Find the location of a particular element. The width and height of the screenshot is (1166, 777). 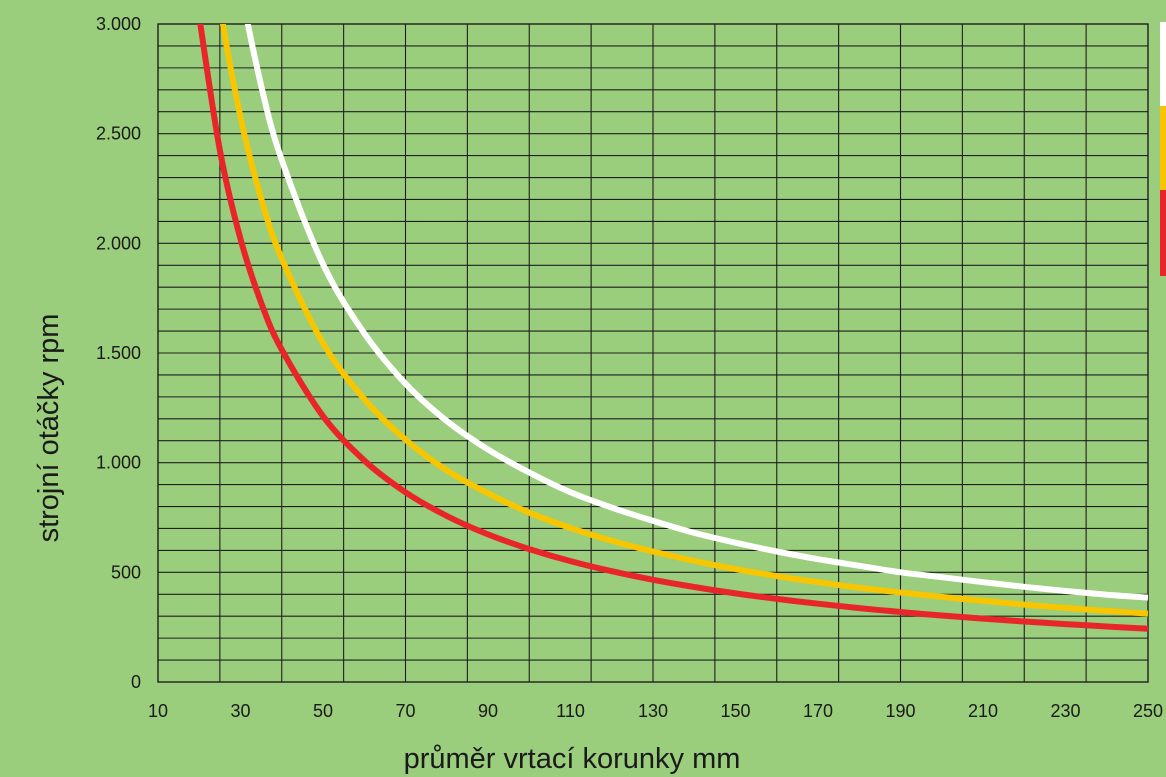

x-tick-label: 70 is located at coordinates (405, 711).